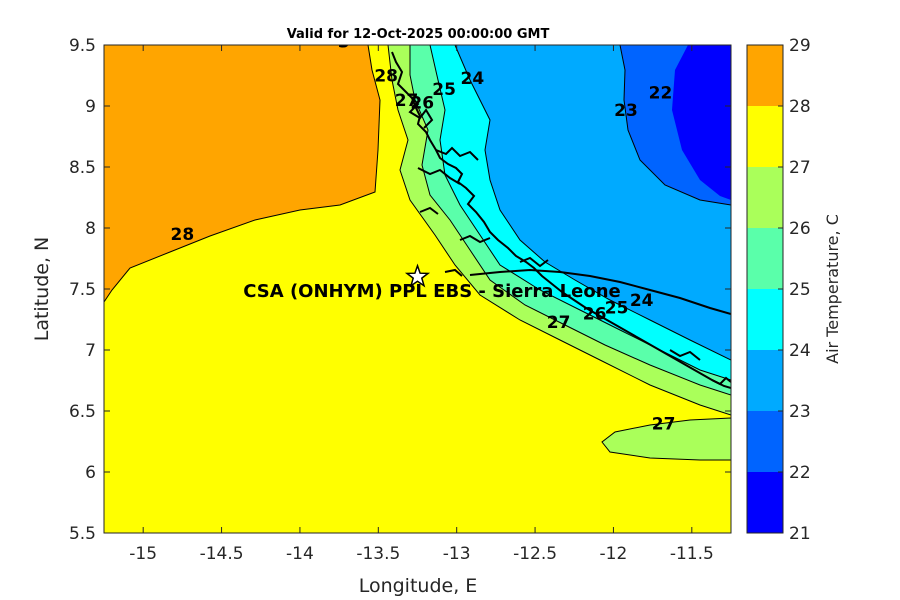 This screenshot has width=900, height=600. I want to click on y-tick-label: 6.5, so click(82, 412).